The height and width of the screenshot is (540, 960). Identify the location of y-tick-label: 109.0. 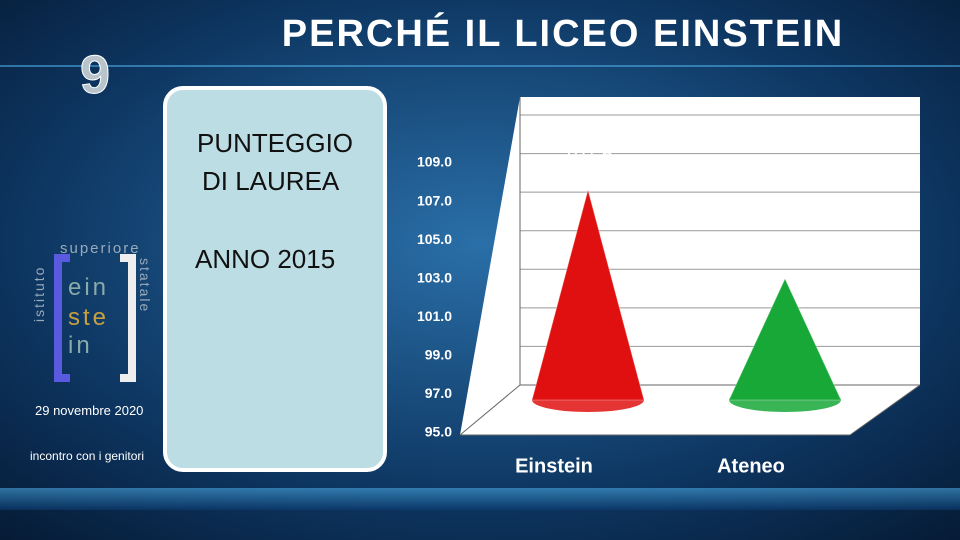
(434, 162).